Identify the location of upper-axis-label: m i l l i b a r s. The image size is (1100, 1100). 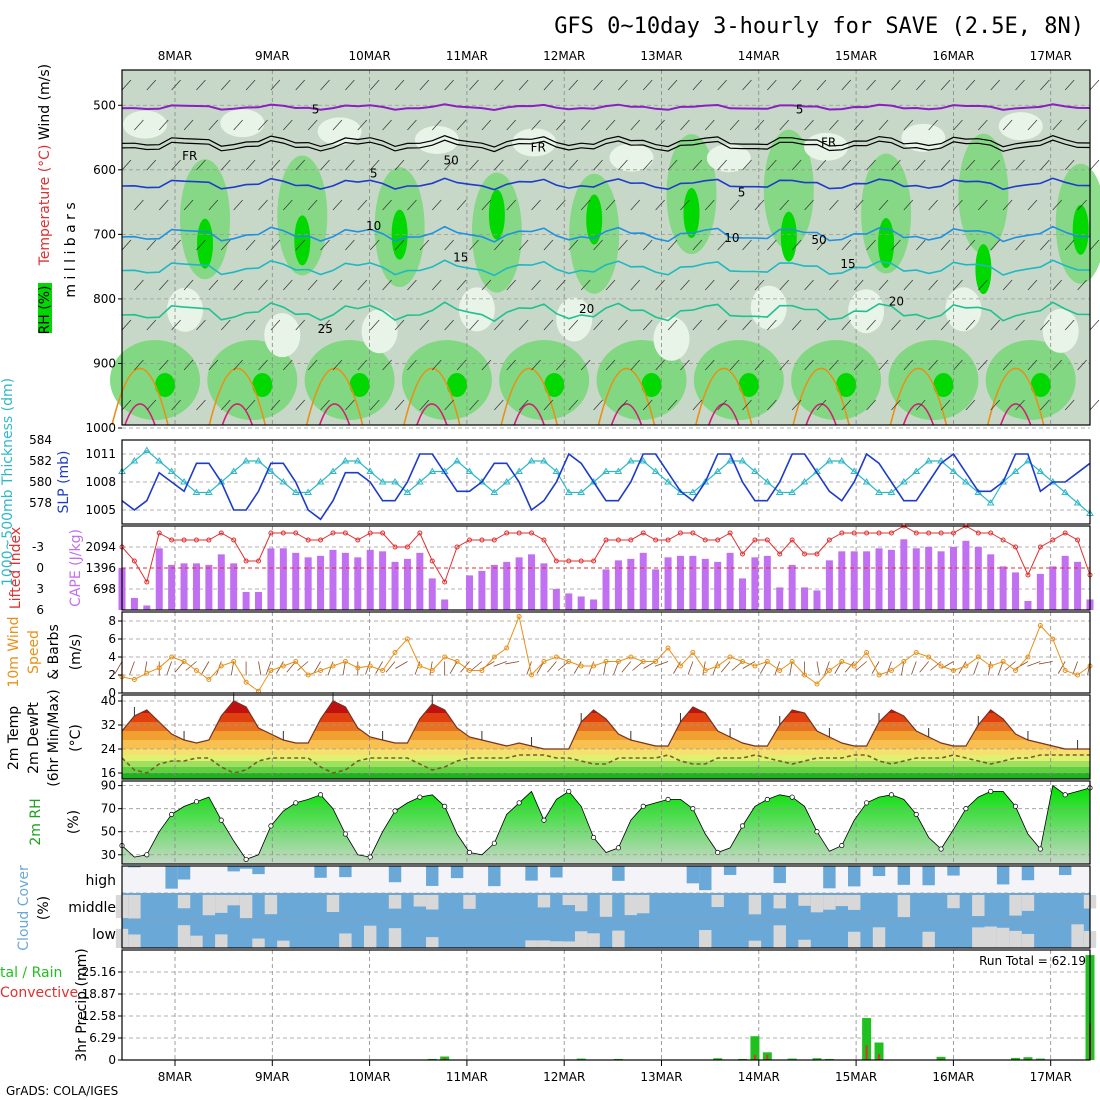
(71, 249).